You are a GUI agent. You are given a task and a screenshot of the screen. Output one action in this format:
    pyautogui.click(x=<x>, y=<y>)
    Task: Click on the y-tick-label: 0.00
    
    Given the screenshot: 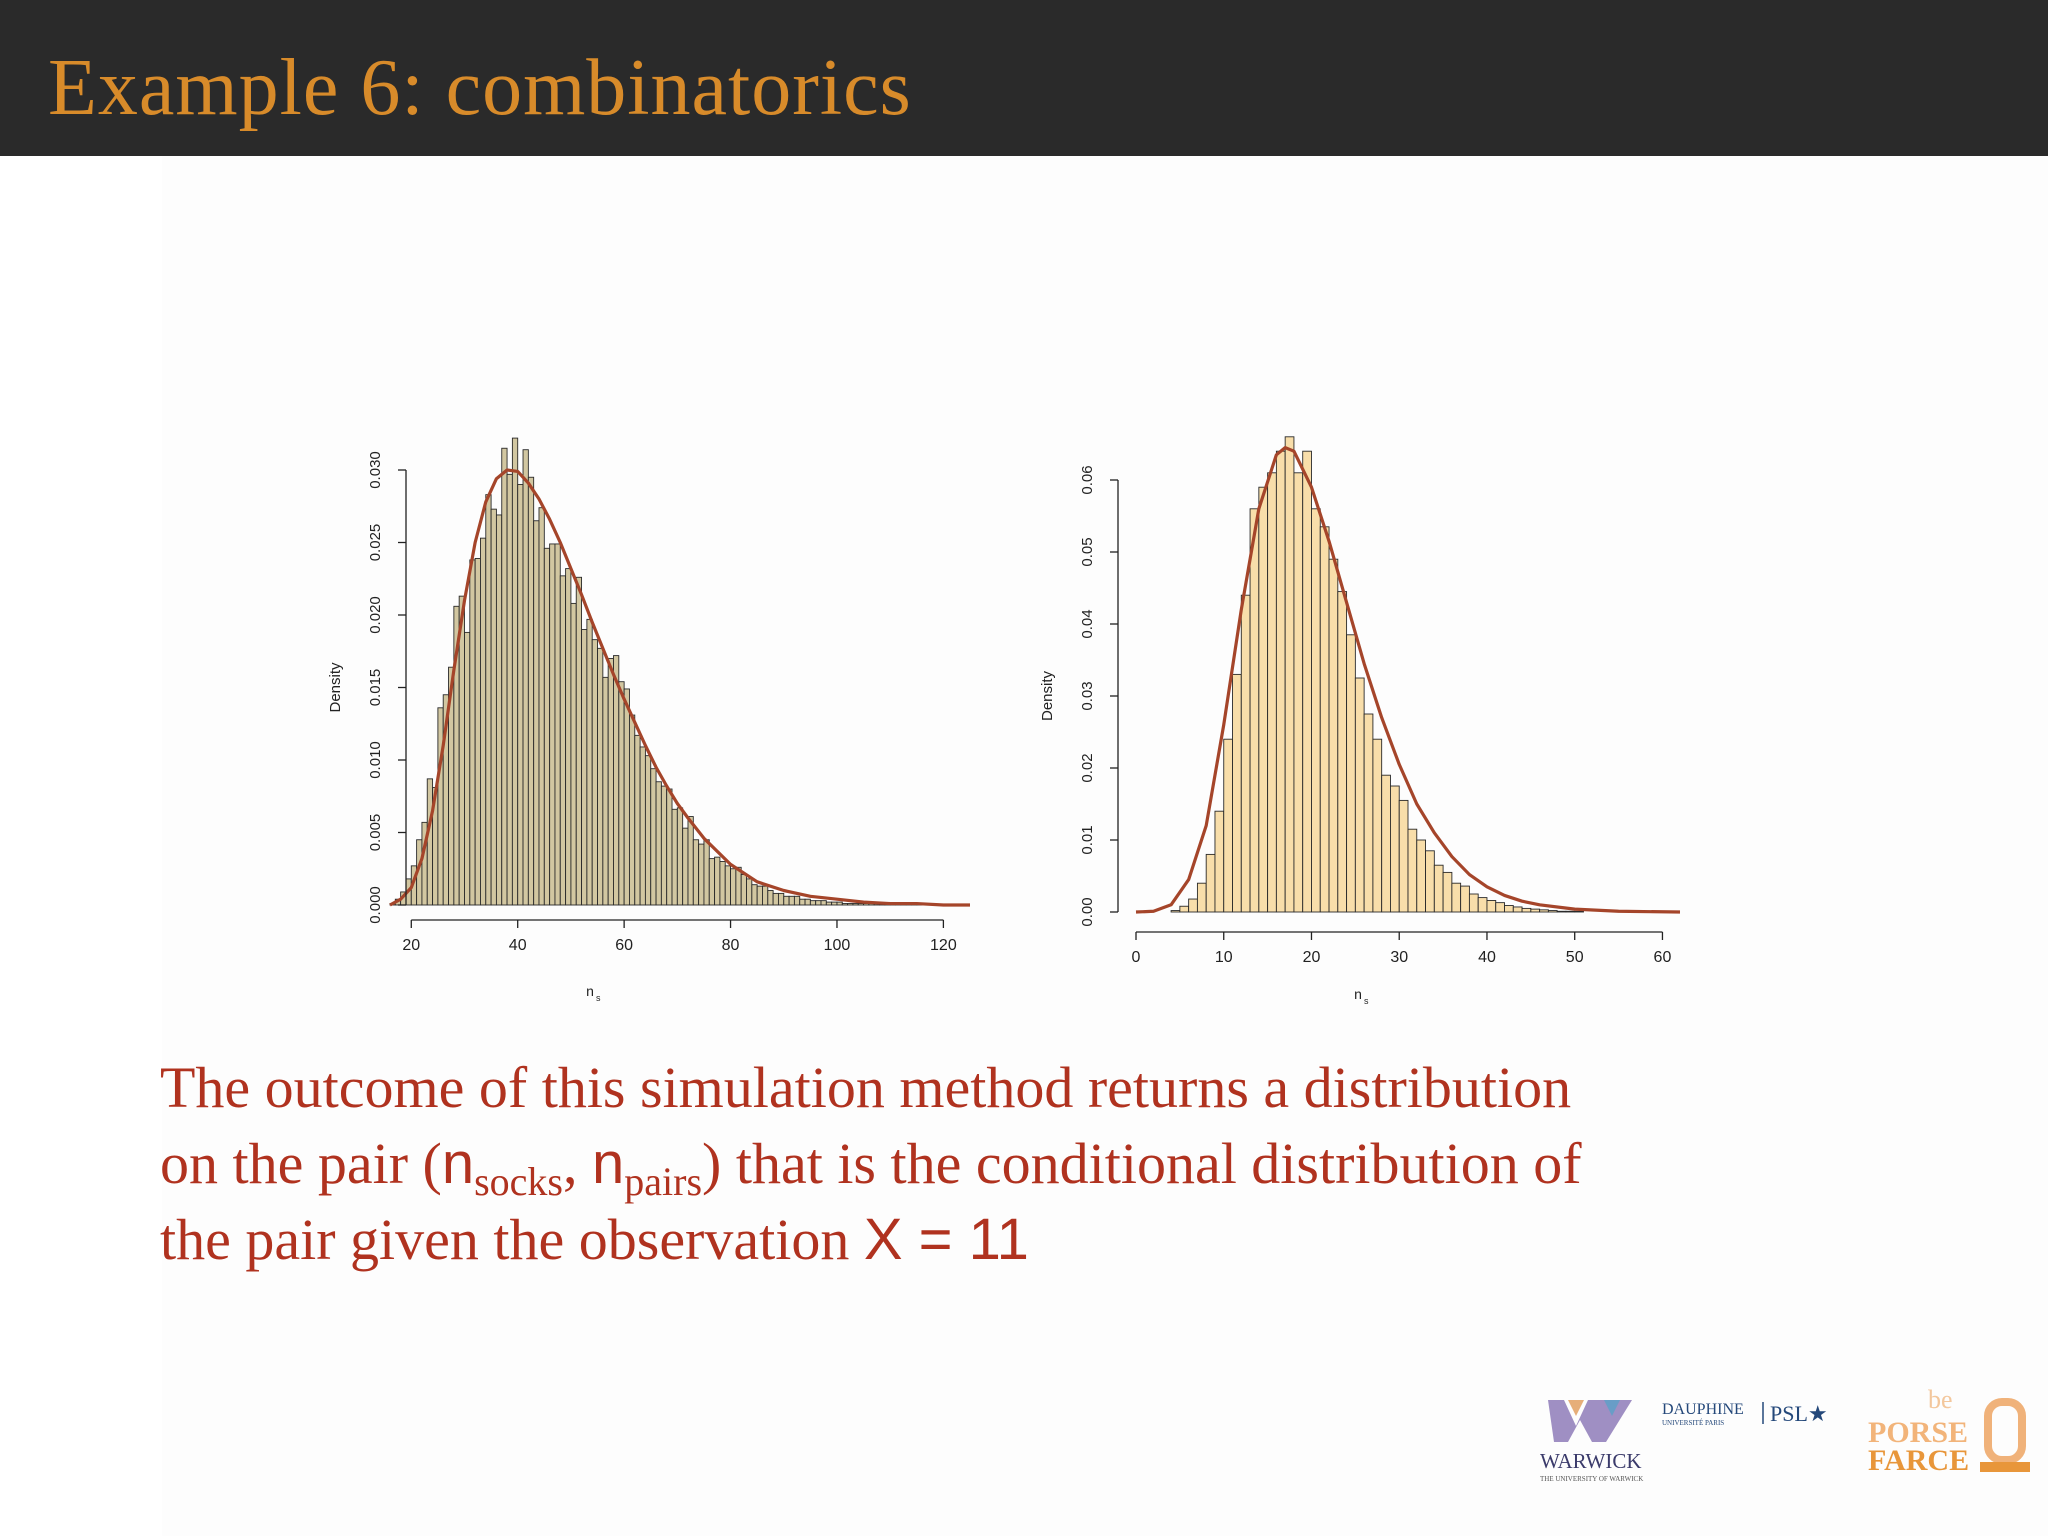 What is the action you would take?
    pyautogui.click(x=1087, y=911)
    